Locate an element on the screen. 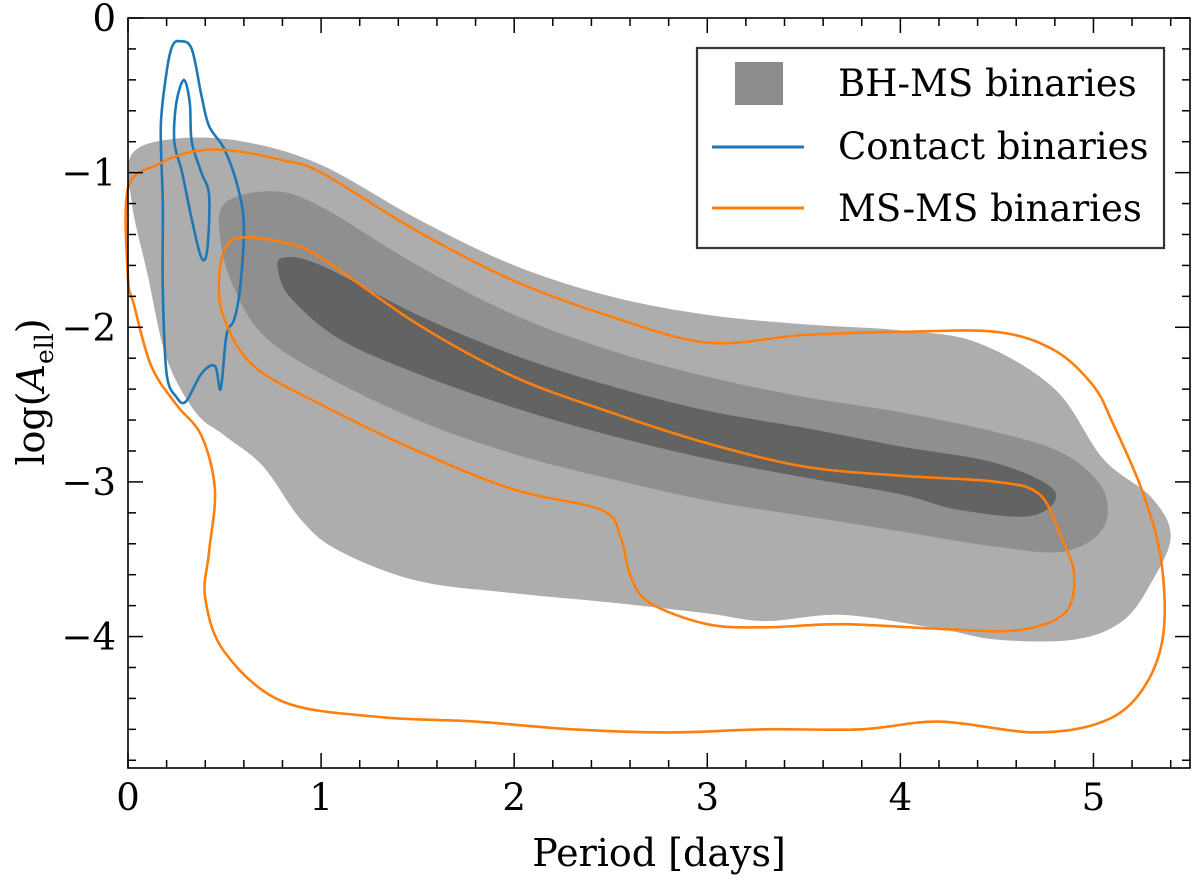 The image size is (1200, 890). legend-label-contact: Contact binaries is located at coordinates (993, 146).